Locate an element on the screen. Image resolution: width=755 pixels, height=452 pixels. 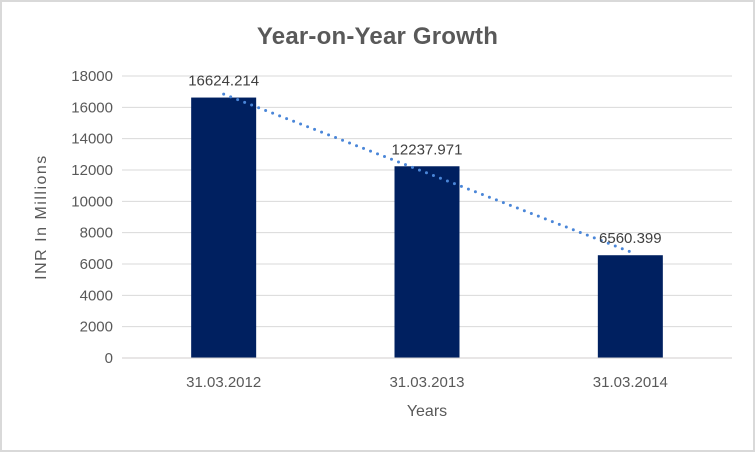
y-tick-label: 10000 is located at coordinates (92, 201).